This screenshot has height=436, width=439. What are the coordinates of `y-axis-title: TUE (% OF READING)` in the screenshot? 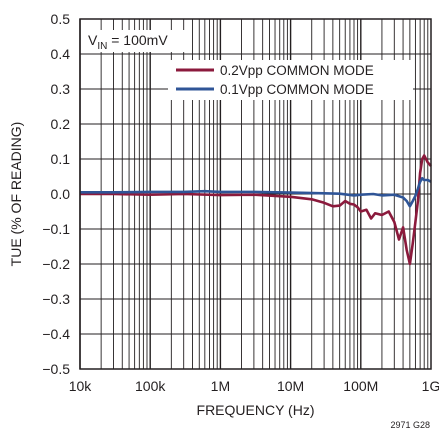 It's located at (16, 194).